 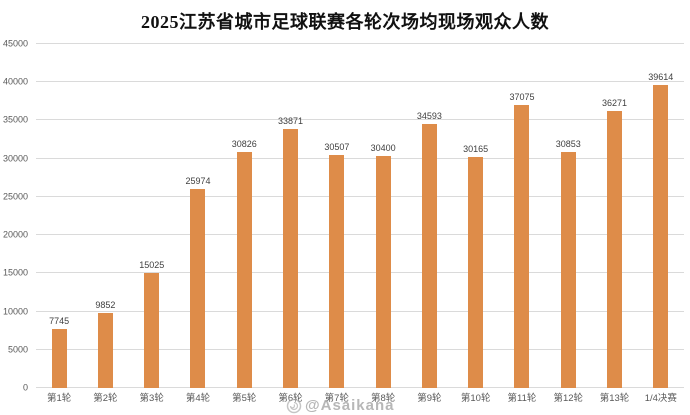 I want to click on bar-slot: 39614 1/4决赛, so click(x=661, y=223).